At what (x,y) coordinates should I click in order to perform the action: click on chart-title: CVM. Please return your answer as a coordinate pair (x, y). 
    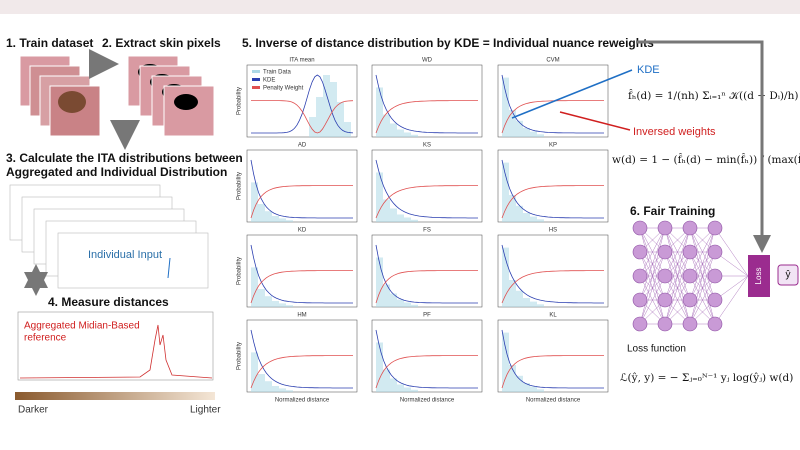
    Looking at the image, I should click on (552, 61).